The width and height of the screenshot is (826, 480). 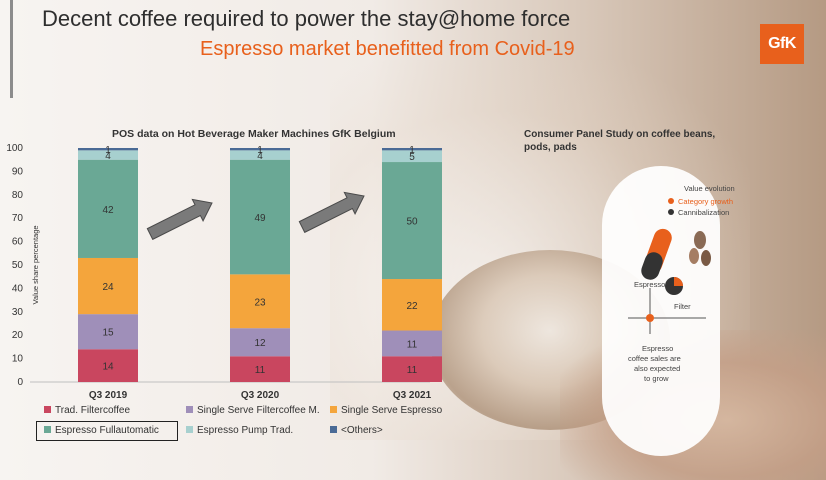 What do you see at coordinates (93, 410) in the screenshot?
I see `legend-label: Trad. Filtercoffee` at bounding box center [93, 410].